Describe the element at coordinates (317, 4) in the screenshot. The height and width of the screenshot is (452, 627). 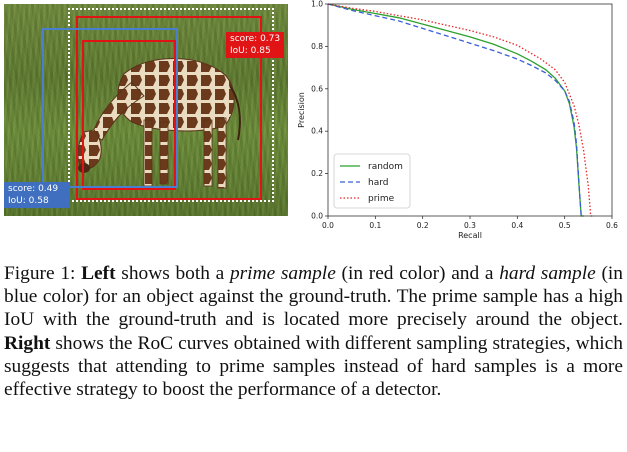
I see `y-tick-label: 1.0` at that location.